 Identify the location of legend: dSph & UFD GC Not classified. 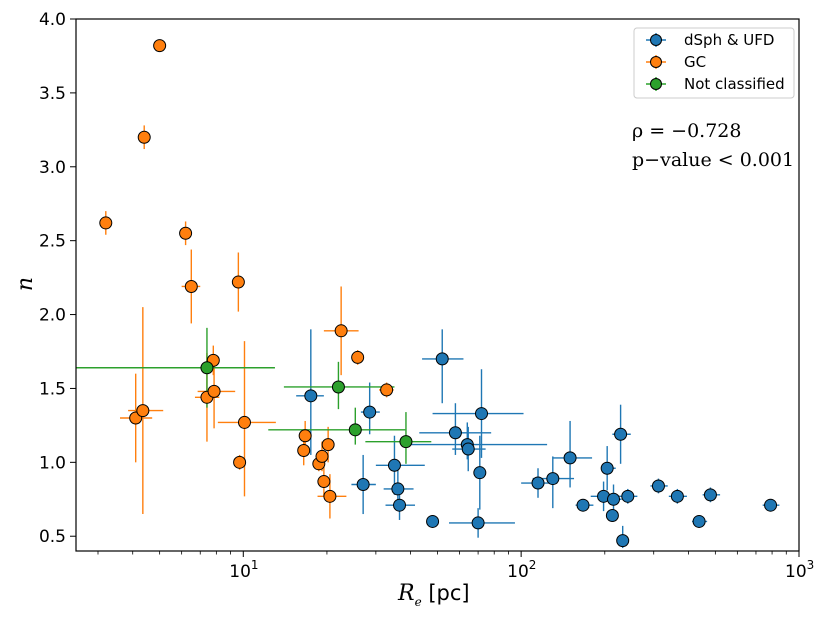
(714, 63).